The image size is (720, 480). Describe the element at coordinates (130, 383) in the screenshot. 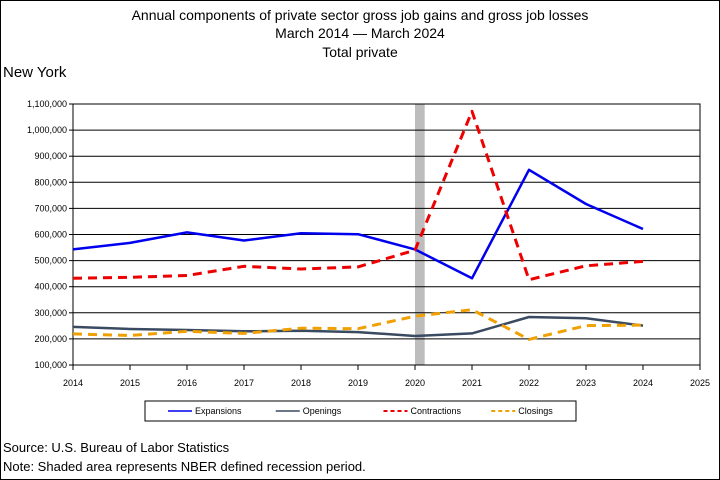

I see `x-tick-label: 2015` at that location.